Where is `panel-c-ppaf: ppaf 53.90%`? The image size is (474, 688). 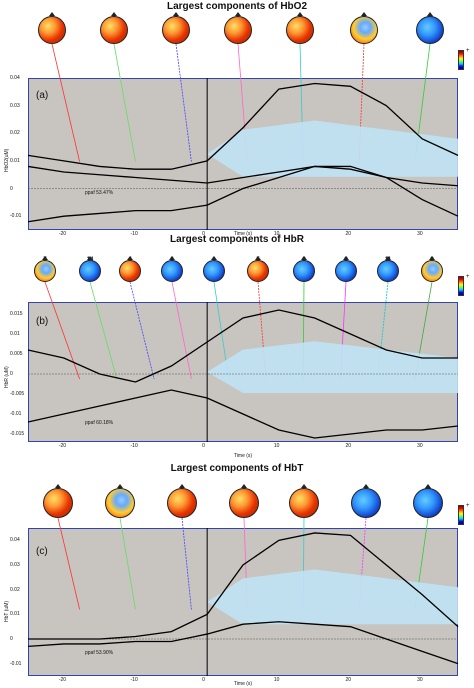 panel-c-ppaf: ppaf 53.90% is located at coordinates (99, 653).